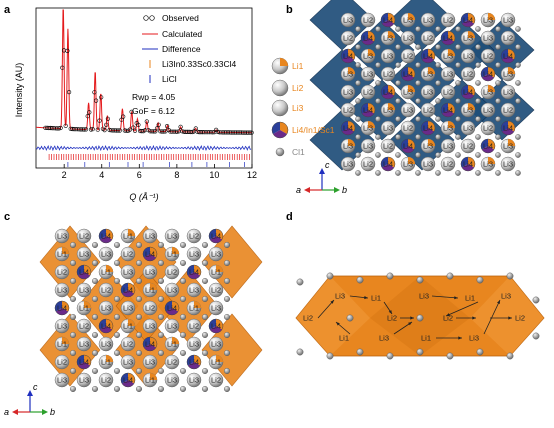 This screenshot has height=428, width=554. I want to click on panel-label-a: a, so click(7, 10).